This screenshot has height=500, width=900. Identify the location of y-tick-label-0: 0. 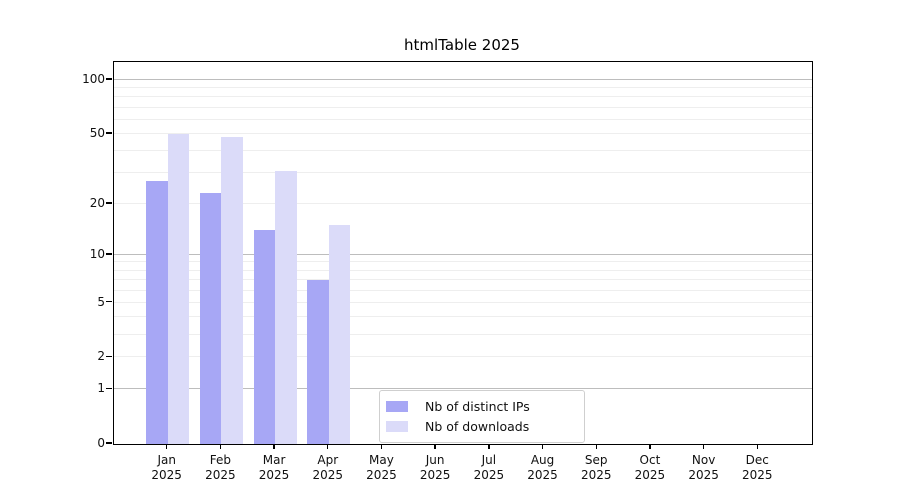
(101, 443).